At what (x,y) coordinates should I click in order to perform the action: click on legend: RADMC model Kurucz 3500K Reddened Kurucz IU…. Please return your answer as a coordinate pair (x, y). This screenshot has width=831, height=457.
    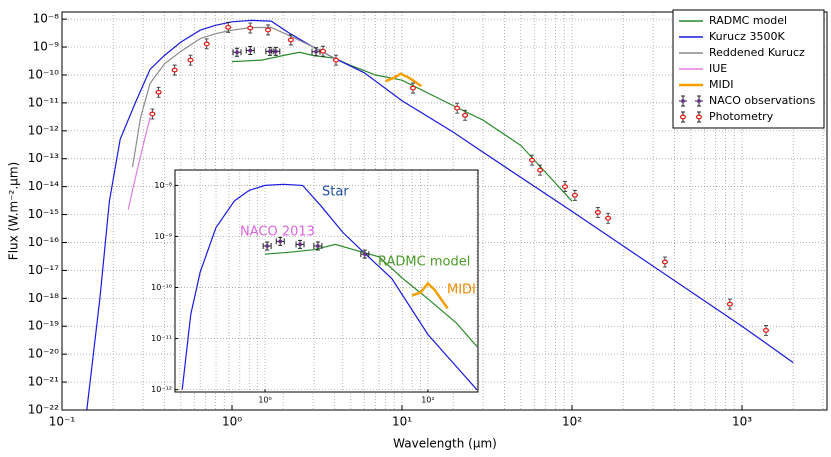
    Looking at the image, I should click on (748, 69).